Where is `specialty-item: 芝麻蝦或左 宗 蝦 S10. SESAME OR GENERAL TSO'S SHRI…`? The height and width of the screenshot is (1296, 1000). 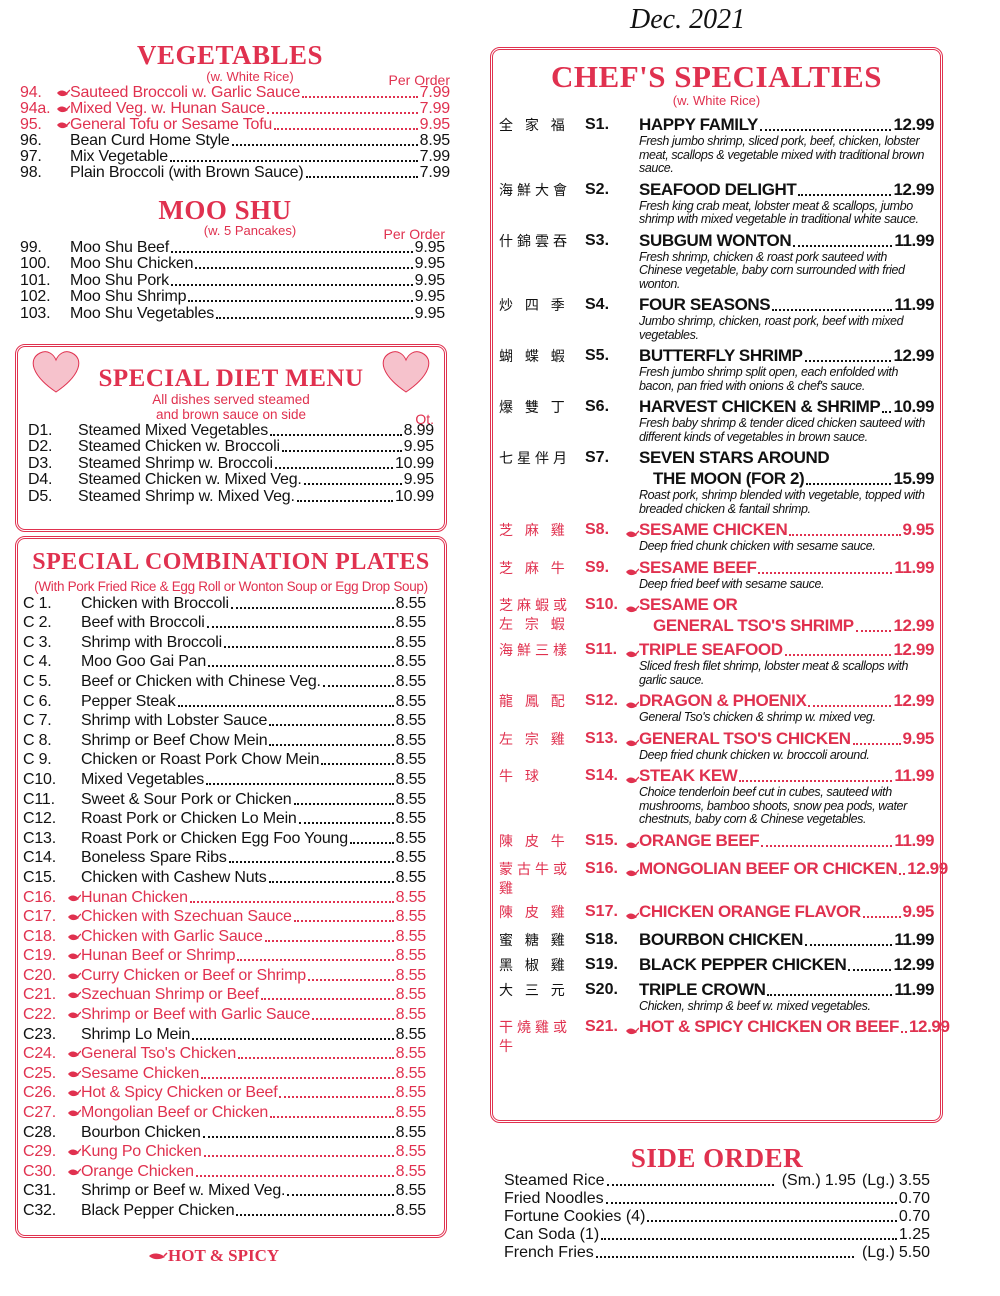
specialty-item: 芝麻蝦或左 宗 蝦 S10. SESAME OR GENERAL TSO'S SHRI… is located at coordinates (716, 615).